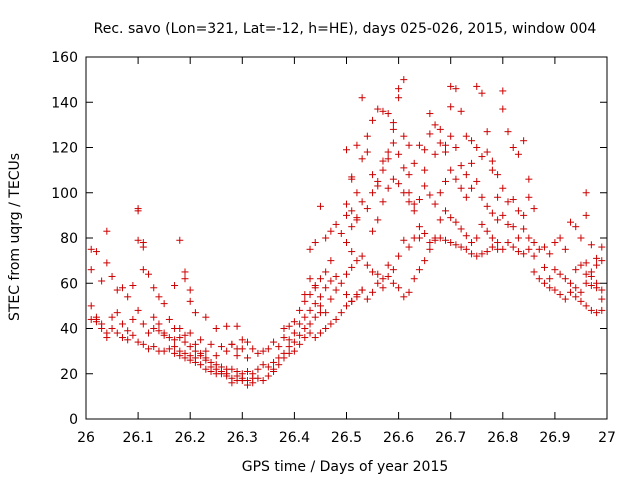  What do you see at coordinates (138, 438) in the screenshot?
I see `x-tick-label: 26.1` at bounding box center [138, 438].